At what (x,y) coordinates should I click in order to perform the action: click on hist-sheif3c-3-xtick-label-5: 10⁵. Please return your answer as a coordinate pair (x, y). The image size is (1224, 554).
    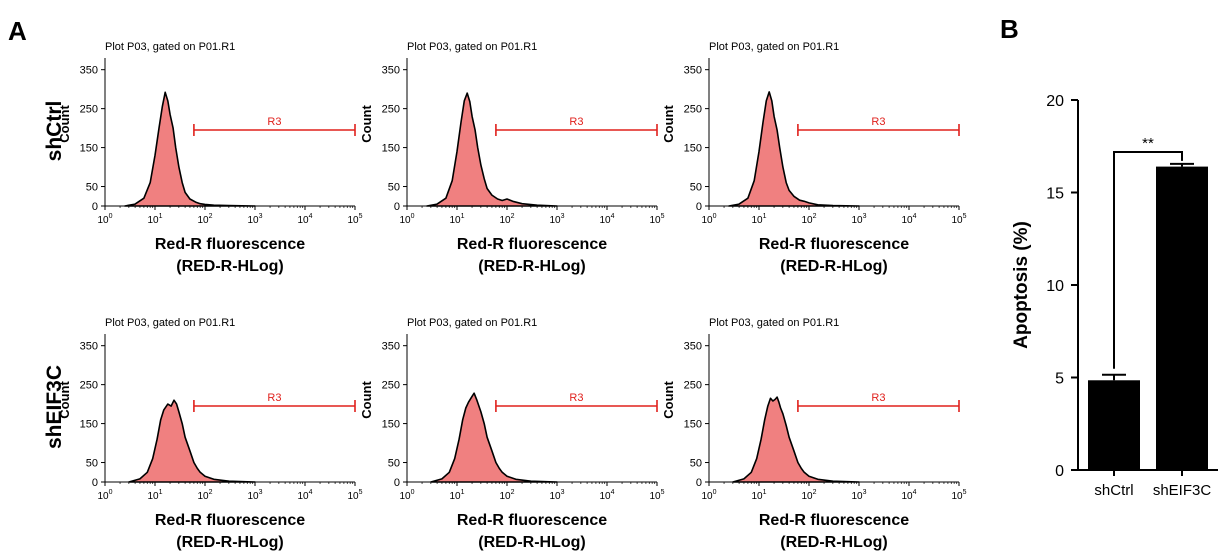
    Looking at the image, I should click on (958, 495).